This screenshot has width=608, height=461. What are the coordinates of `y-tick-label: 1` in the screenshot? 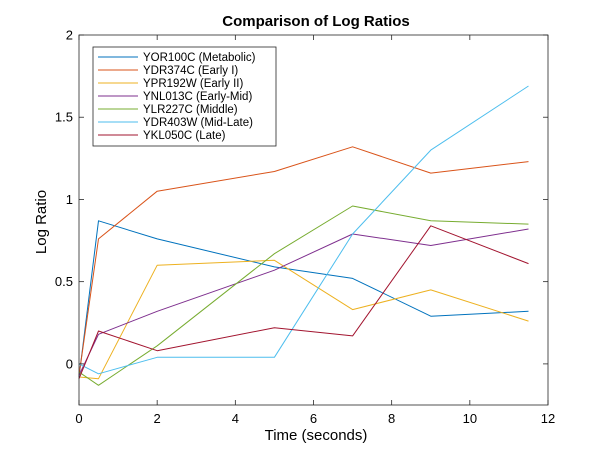 It's located at (69, 199).